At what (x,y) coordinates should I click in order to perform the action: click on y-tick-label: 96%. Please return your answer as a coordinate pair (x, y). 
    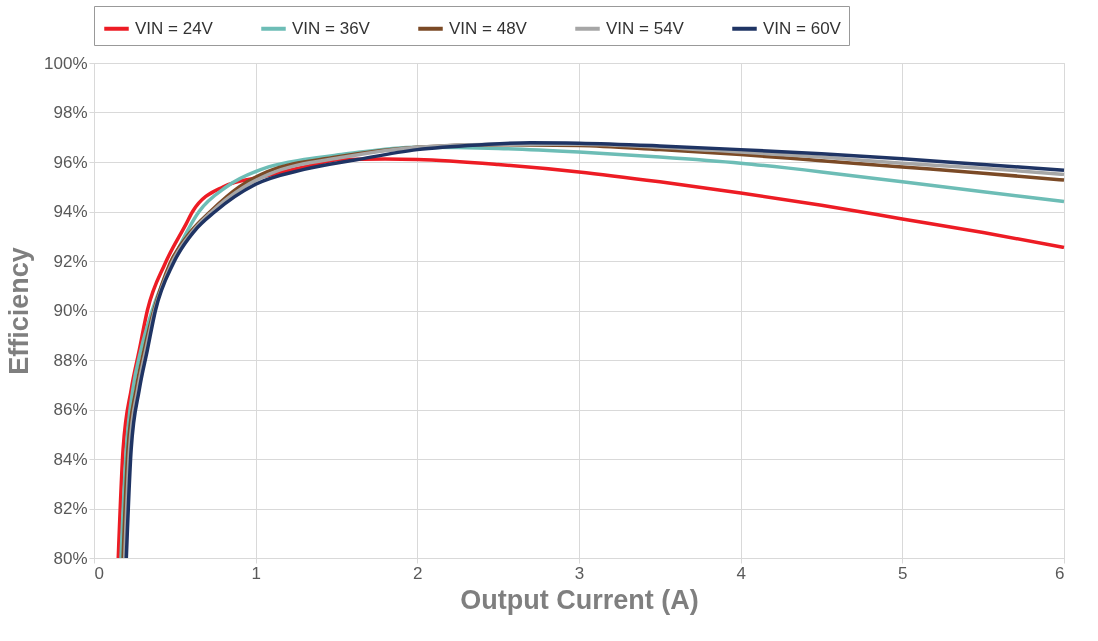
    Looking at the image, I should click on (70, 162).